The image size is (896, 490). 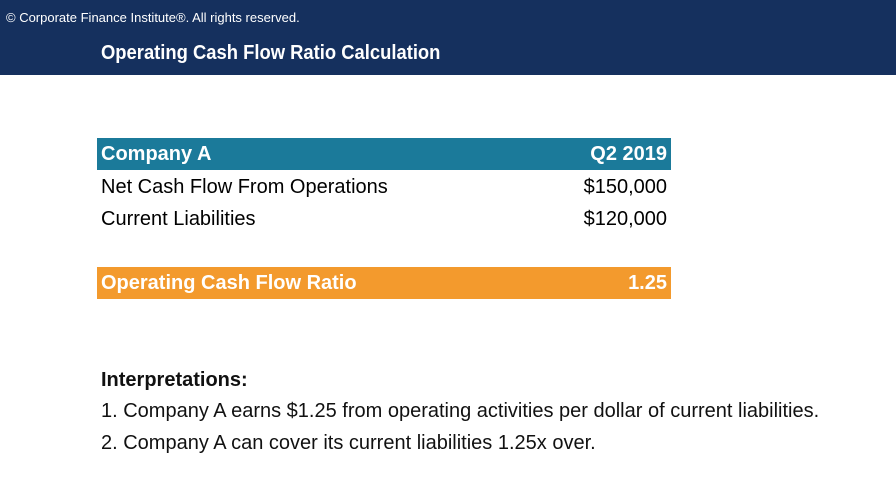 What do you see at coordinates (628, 154) in the screenshot?
I see `header-cell: Q2 2019` at bounding box center [628, 154].